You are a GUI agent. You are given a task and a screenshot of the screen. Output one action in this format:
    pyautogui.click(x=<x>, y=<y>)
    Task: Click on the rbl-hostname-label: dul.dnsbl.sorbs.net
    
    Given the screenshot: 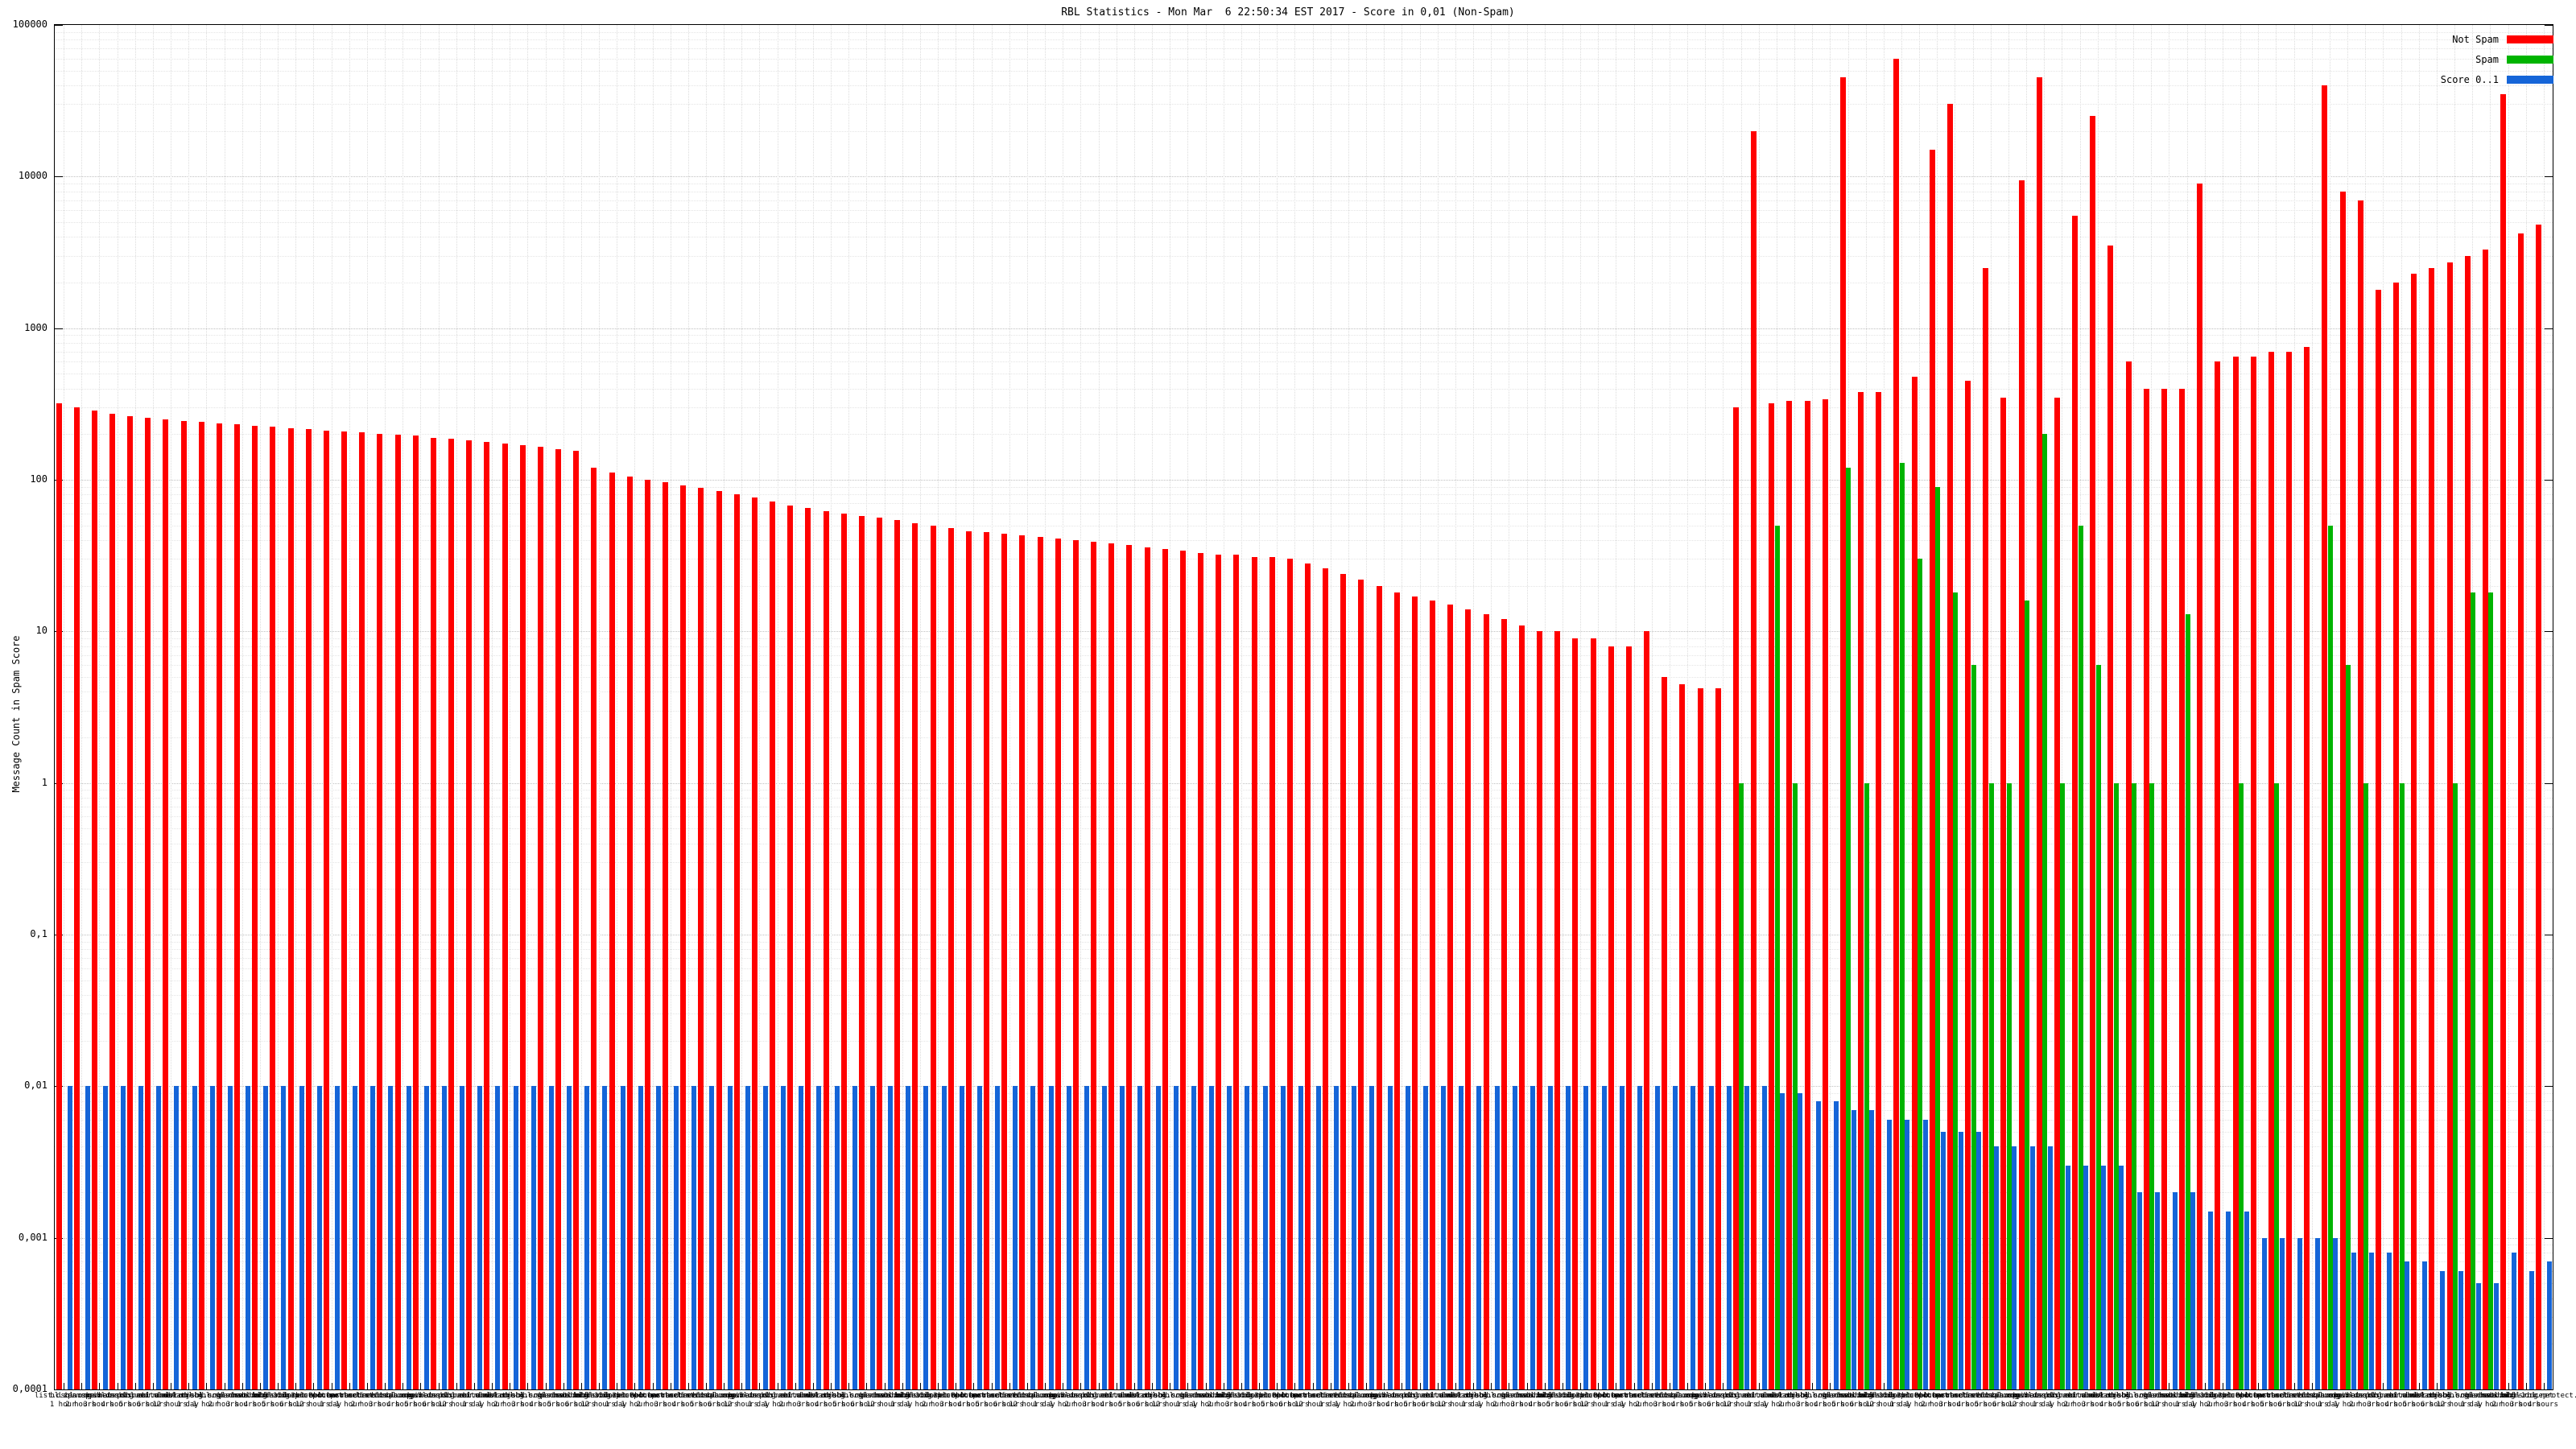 What is the action you would take?
    pyautogui.click(x=526, y=1396)
    